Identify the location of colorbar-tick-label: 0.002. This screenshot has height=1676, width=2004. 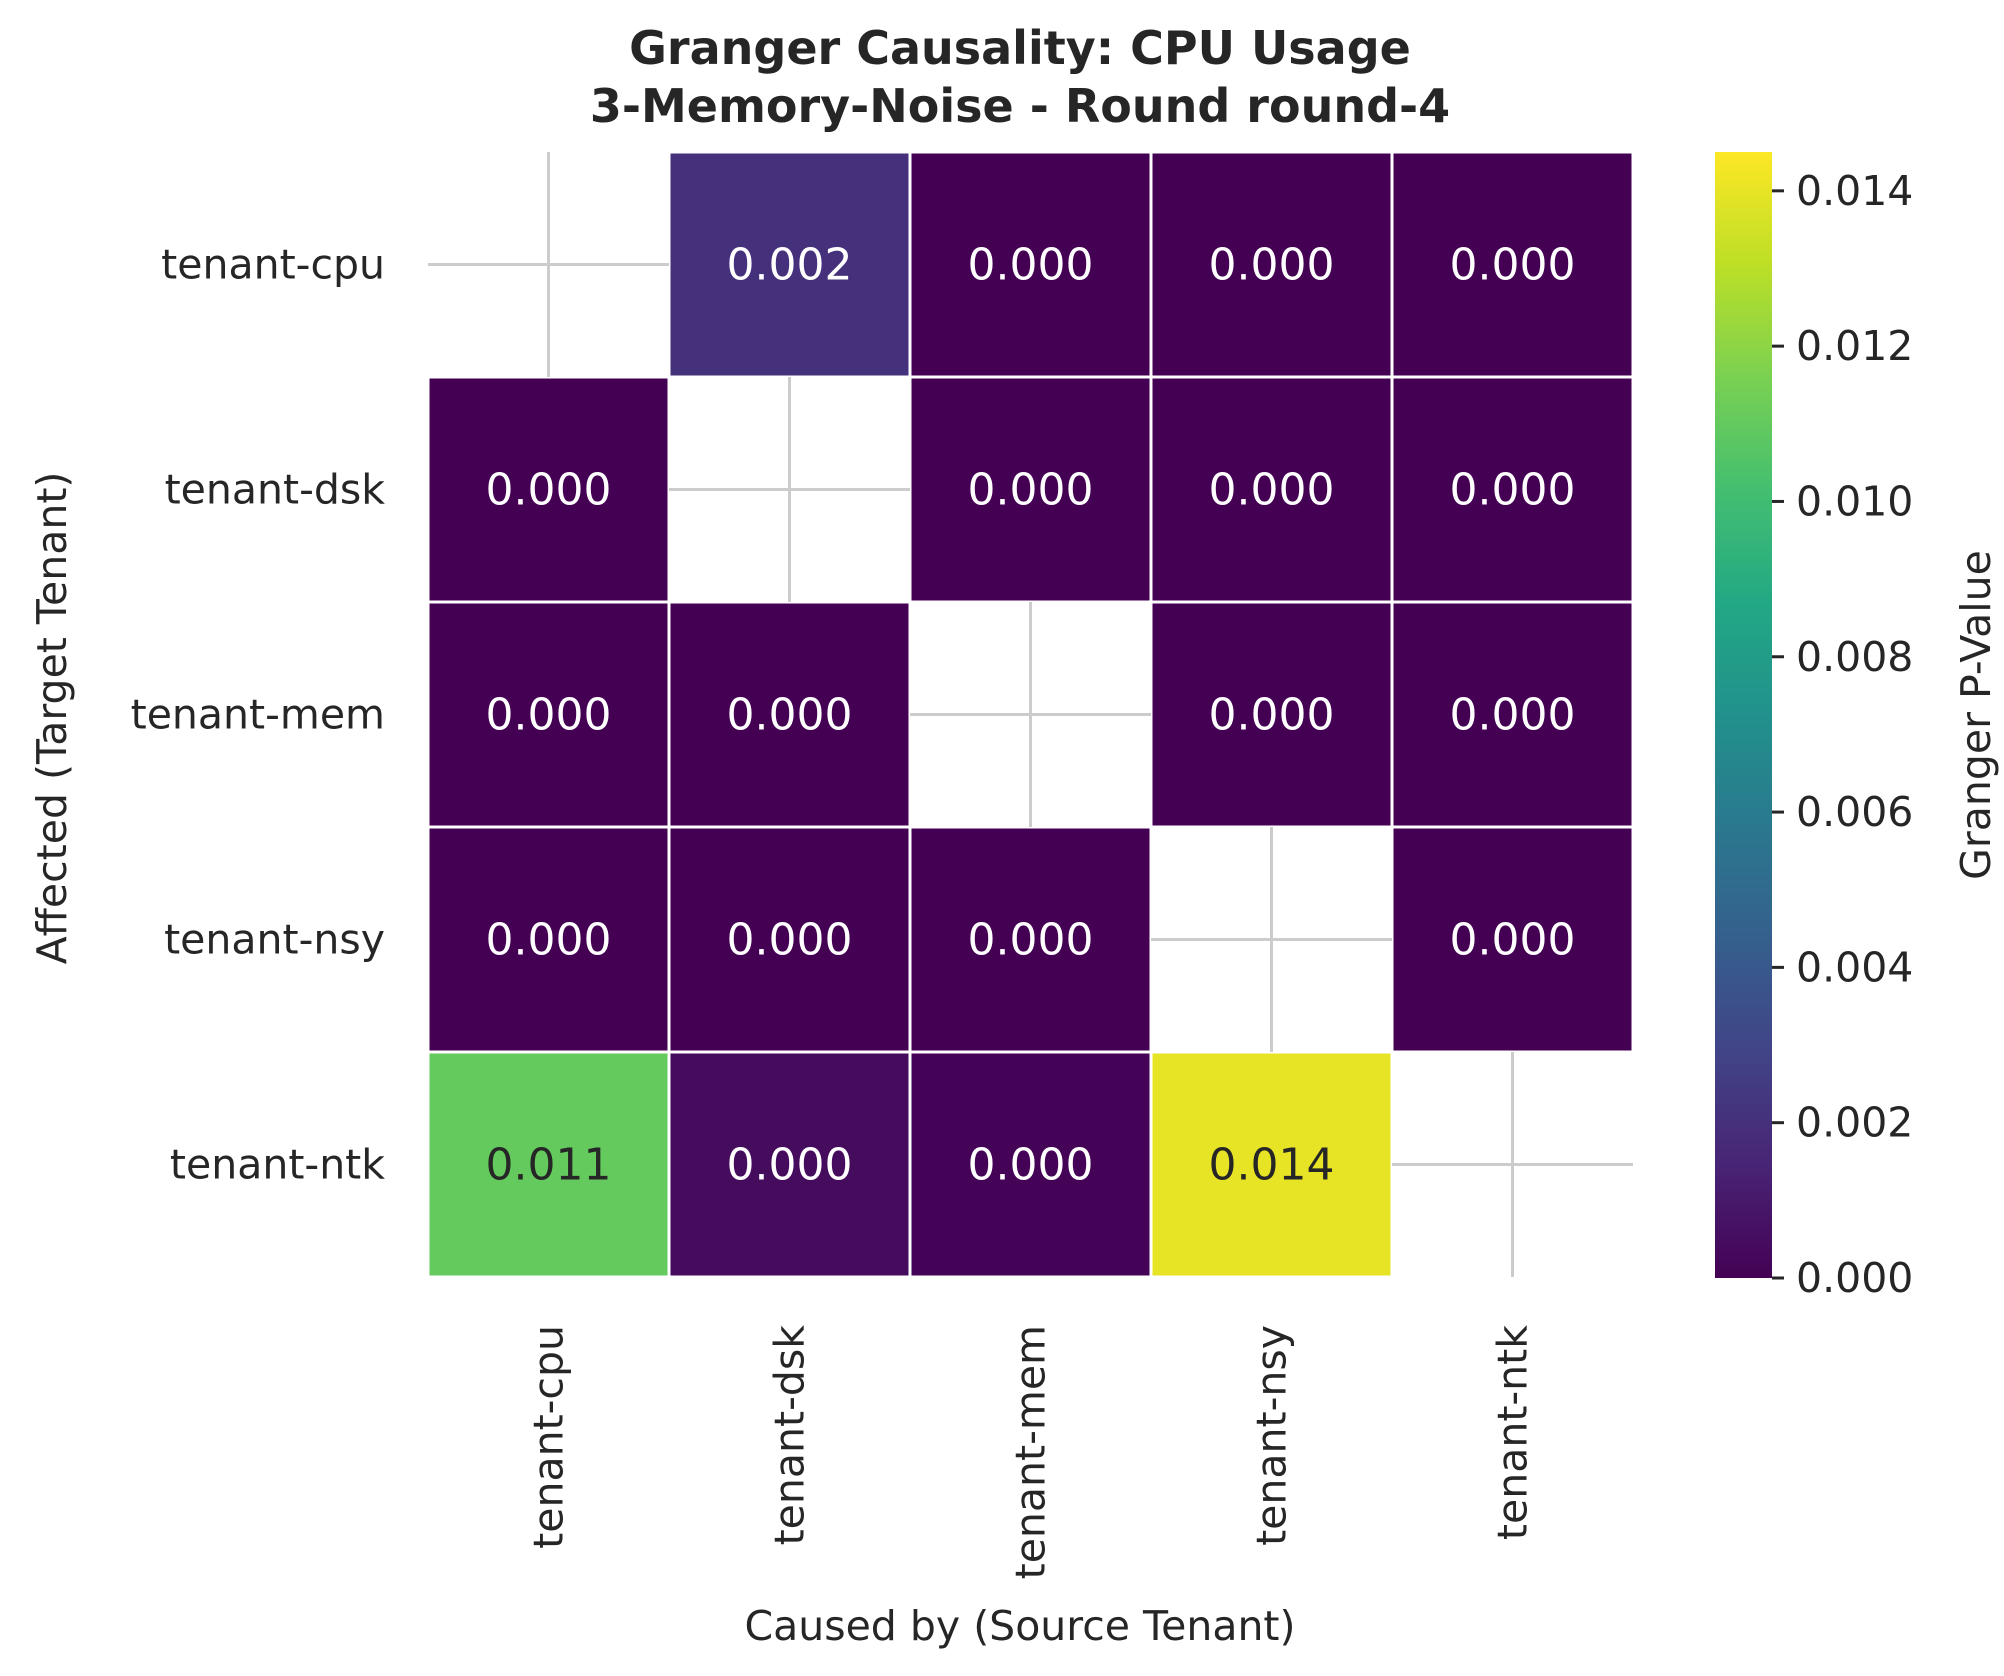
(1854, 1123).